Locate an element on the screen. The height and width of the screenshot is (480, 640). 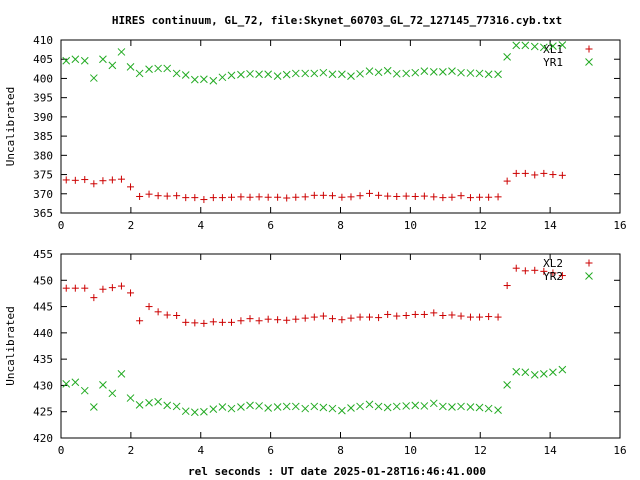
x-tick-label: 16 is located at coordinates (619, 225).